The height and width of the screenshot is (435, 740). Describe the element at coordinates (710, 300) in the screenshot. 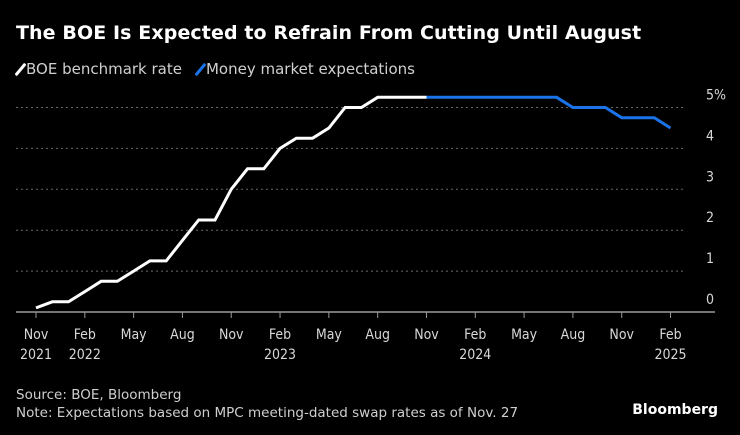

I see `y-tick-label: 0` at that location.